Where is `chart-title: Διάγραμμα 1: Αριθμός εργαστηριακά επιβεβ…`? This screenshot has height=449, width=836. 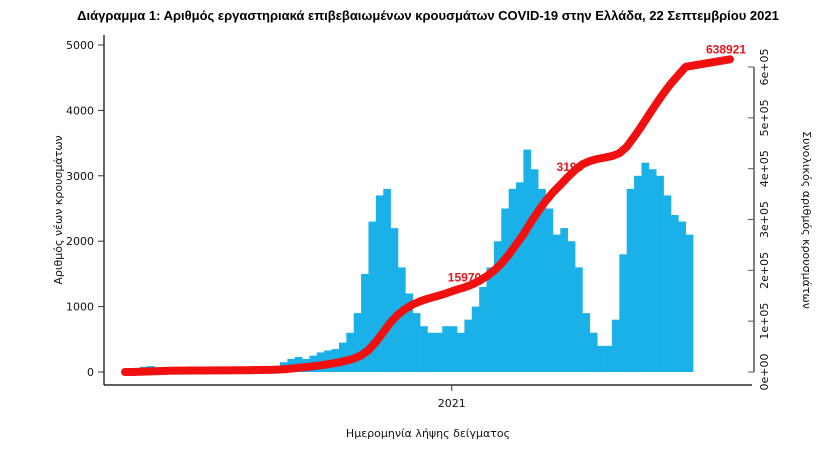
chart-title: Διάγραμμα 1: Αριθμός εργαστηριακά επιβεβ… is located at coordinates (428, 15).